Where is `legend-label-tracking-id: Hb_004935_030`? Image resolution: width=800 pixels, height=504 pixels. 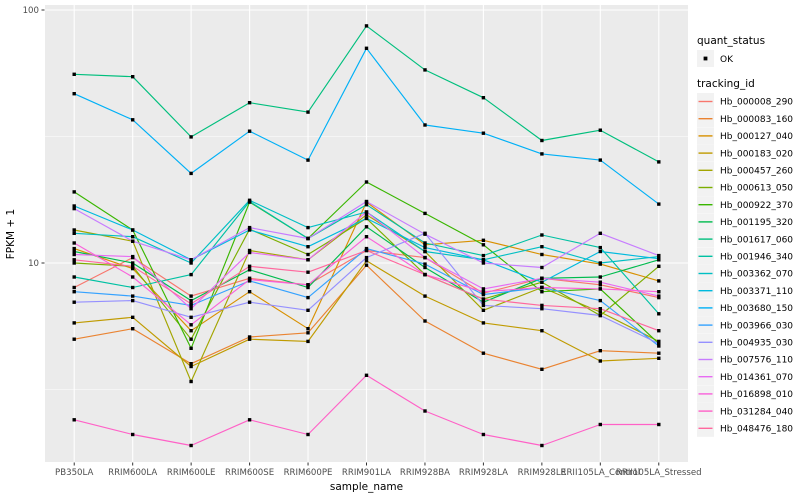 legend-label-tracking-id: Hb_004935_030 is located at coordinates (756, 344).